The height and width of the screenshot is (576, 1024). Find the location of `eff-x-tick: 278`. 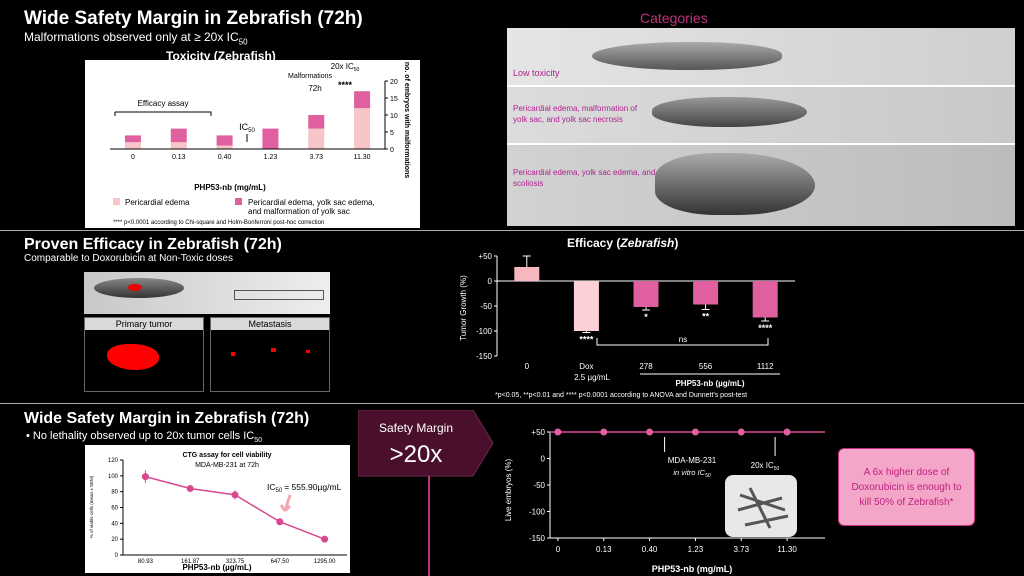

eff-x-tick: 278 is located at coordinates (646, 366).